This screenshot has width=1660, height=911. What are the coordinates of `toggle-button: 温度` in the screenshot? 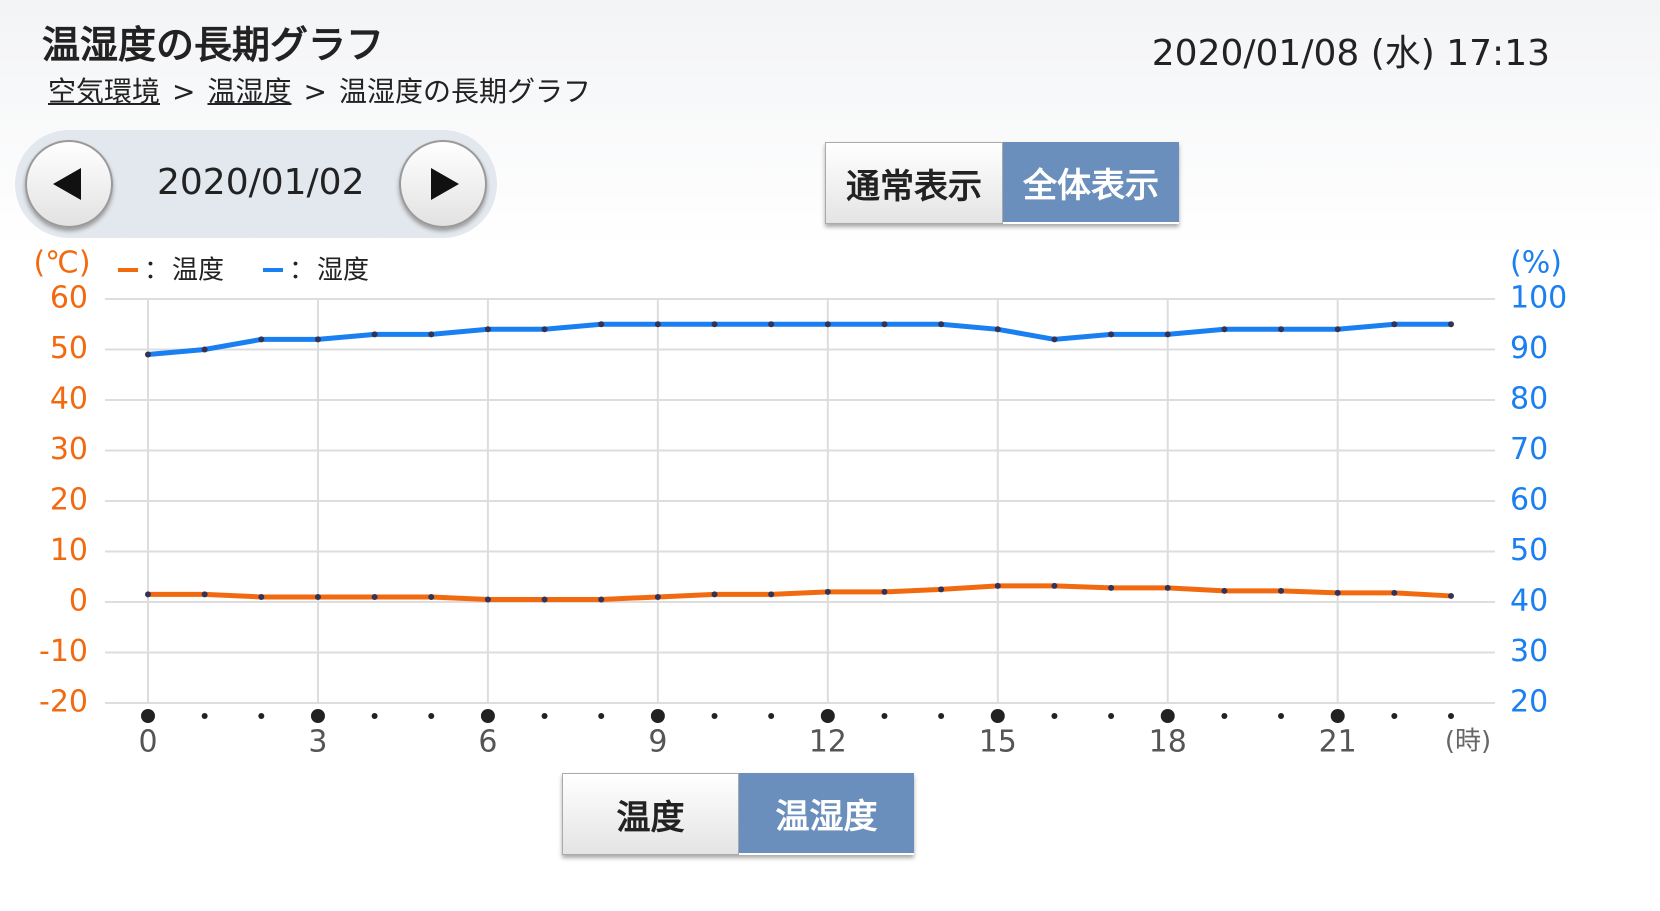 It's located at (650, 814).